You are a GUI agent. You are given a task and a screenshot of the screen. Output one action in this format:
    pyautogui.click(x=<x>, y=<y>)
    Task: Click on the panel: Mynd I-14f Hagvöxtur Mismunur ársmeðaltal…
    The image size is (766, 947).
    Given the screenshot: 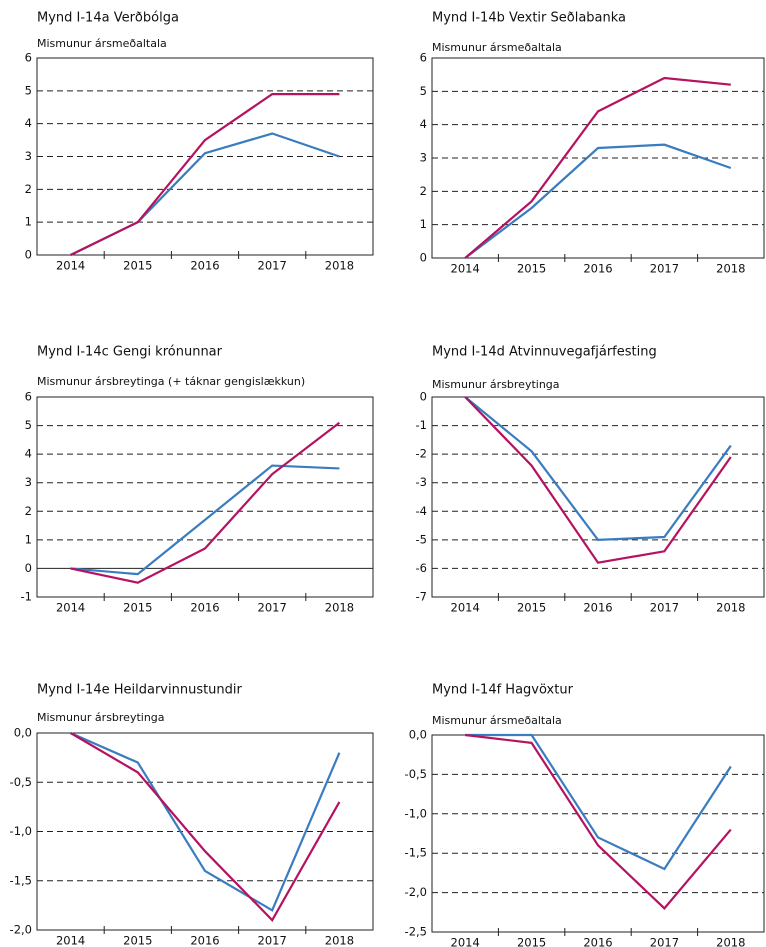 What is the action you would take?
    pyautogui.click(x=585, y=815)
    